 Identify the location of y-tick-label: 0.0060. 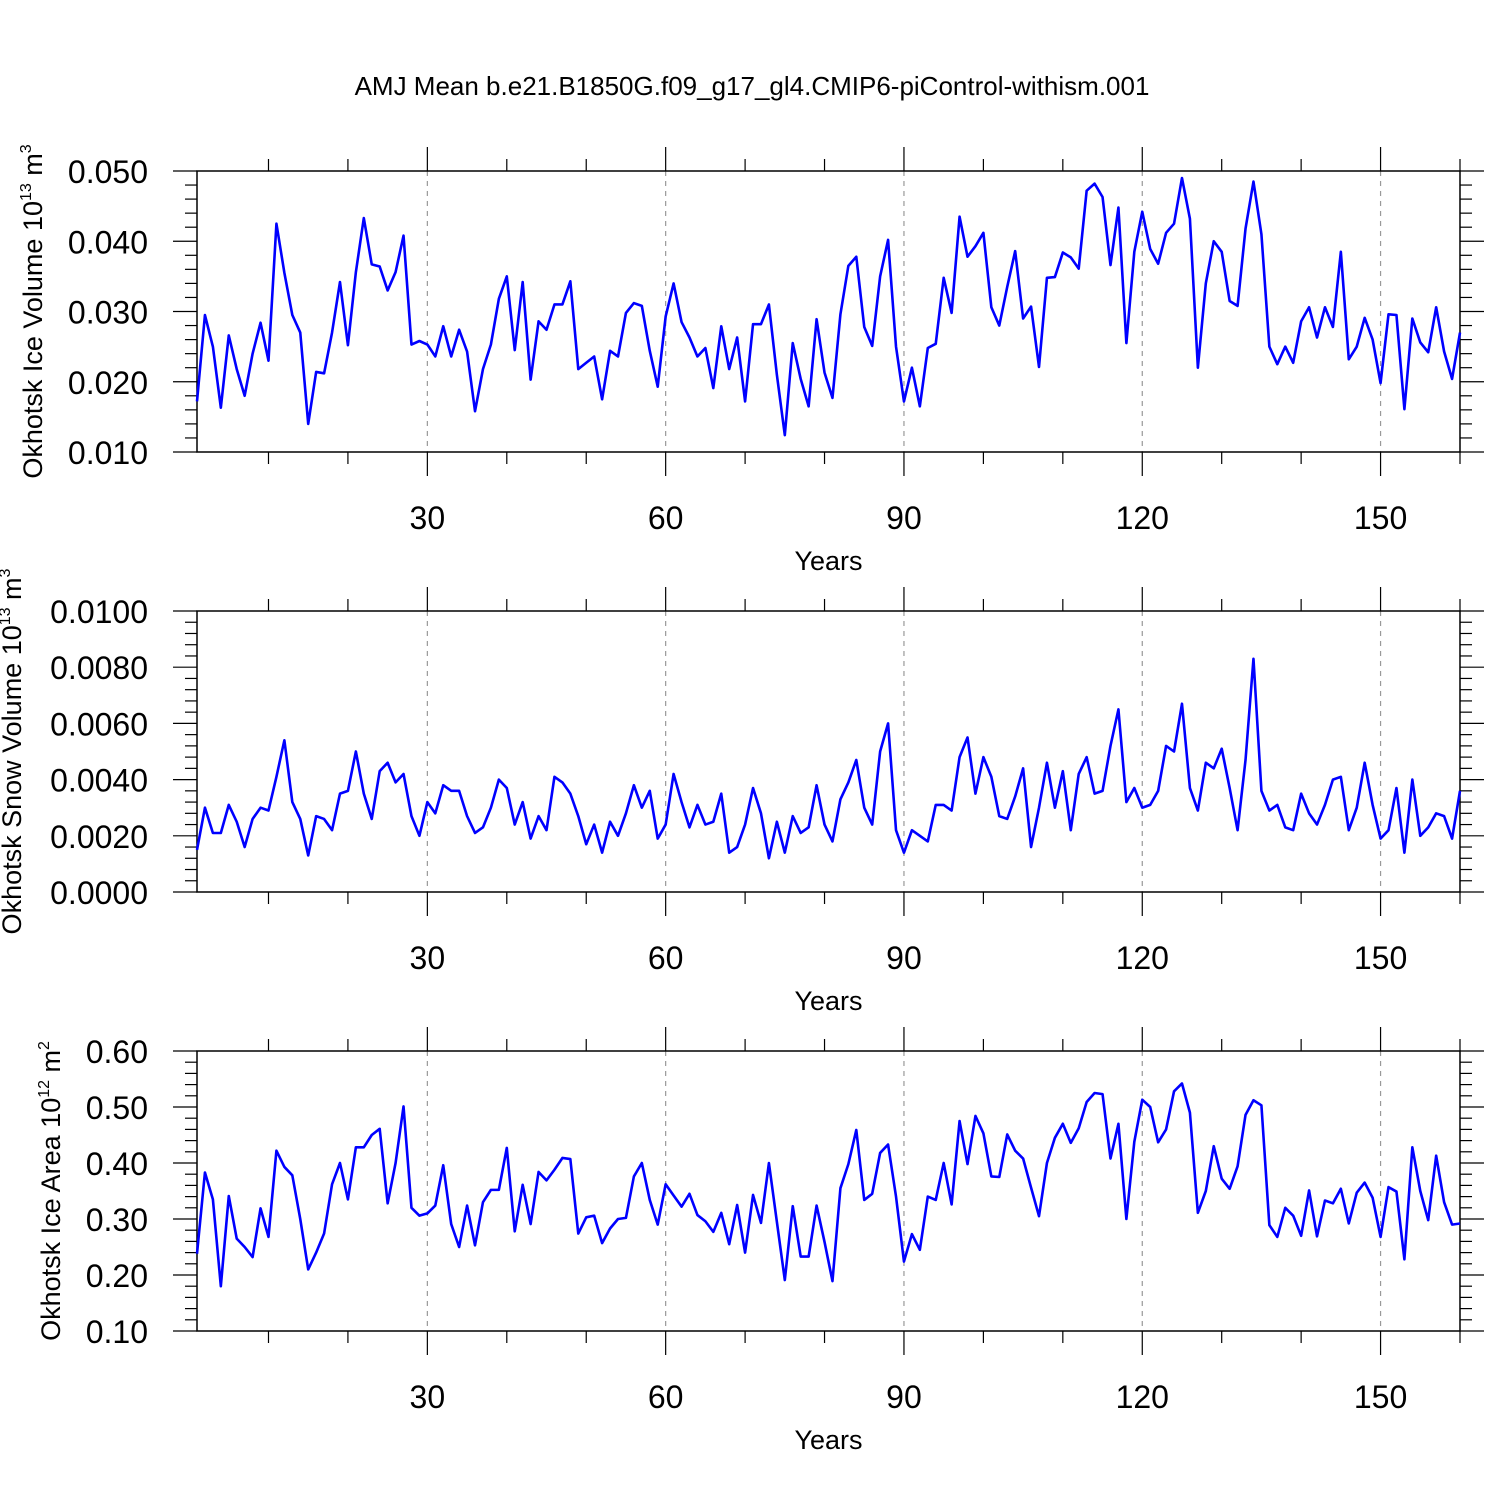
(99, 724).